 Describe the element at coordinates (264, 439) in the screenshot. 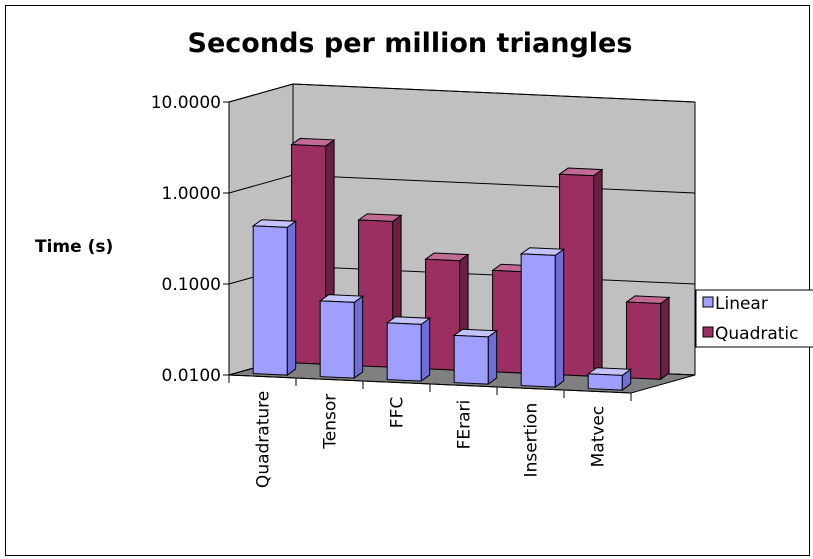

I see `x-category-label: Quadrature` at that location.